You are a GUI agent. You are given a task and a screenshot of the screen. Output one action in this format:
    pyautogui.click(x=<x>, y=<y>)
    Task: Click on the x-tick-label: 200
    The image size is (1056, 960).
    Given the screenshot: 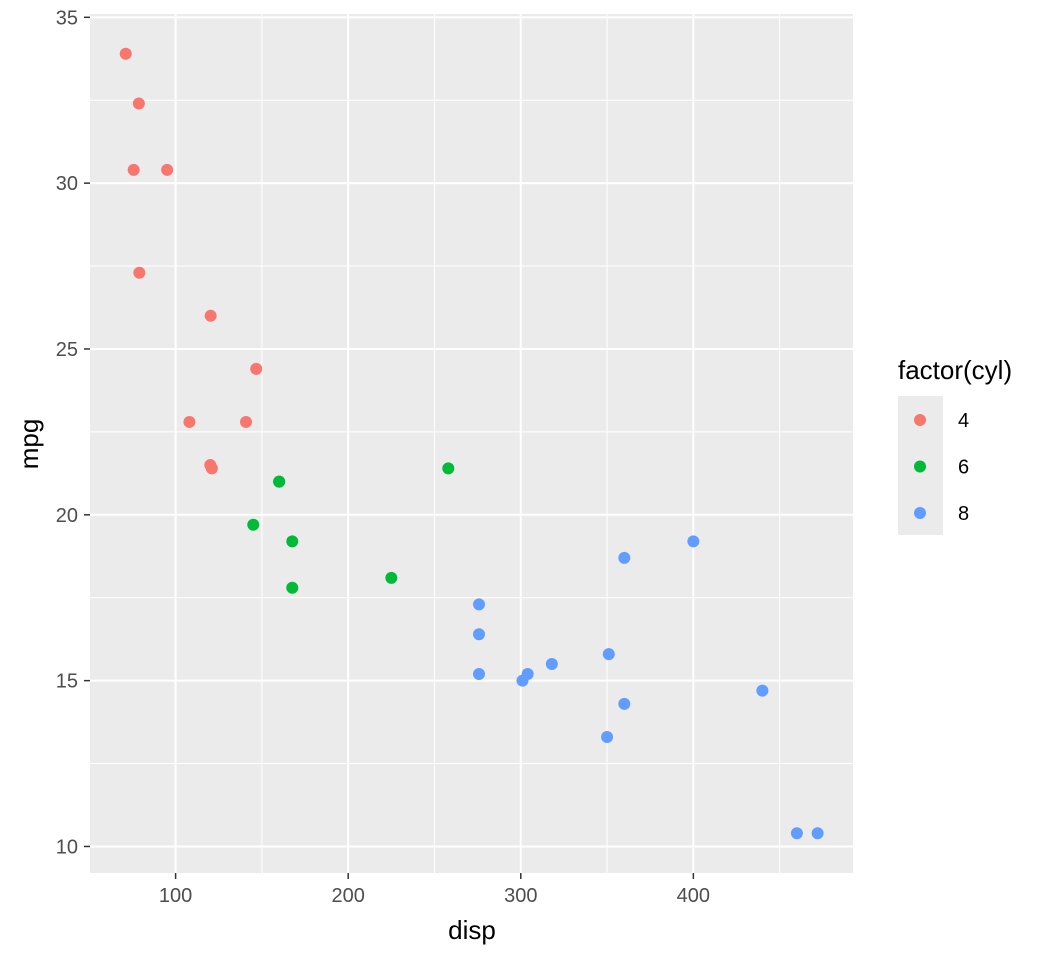 What is the action you would take?
    pyautogui.click(x=348, y=896)
    